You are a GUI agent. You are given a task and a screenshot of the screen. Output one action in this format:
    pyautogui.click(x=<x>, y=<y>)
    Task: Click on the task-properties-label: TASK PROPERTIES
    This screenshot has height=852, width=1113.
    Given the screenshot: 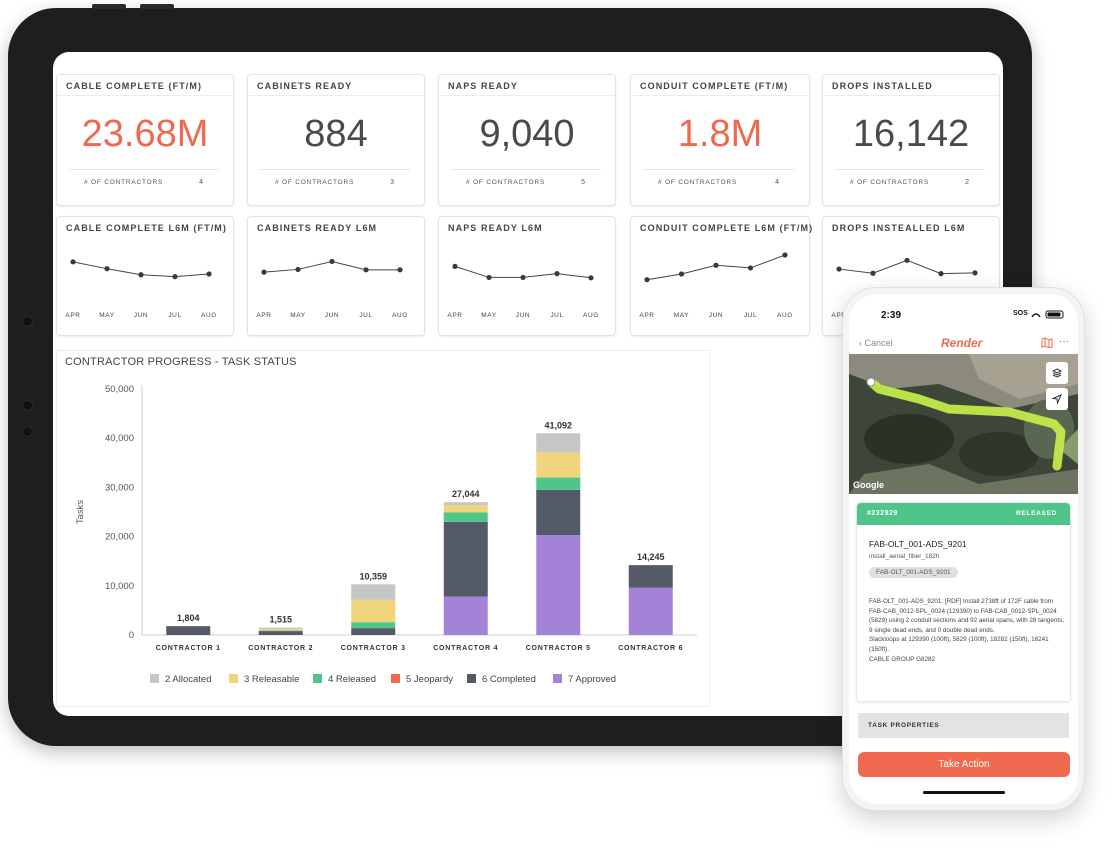 What is the action you would take?
    pyautogui.click(x=904, y=725)
    